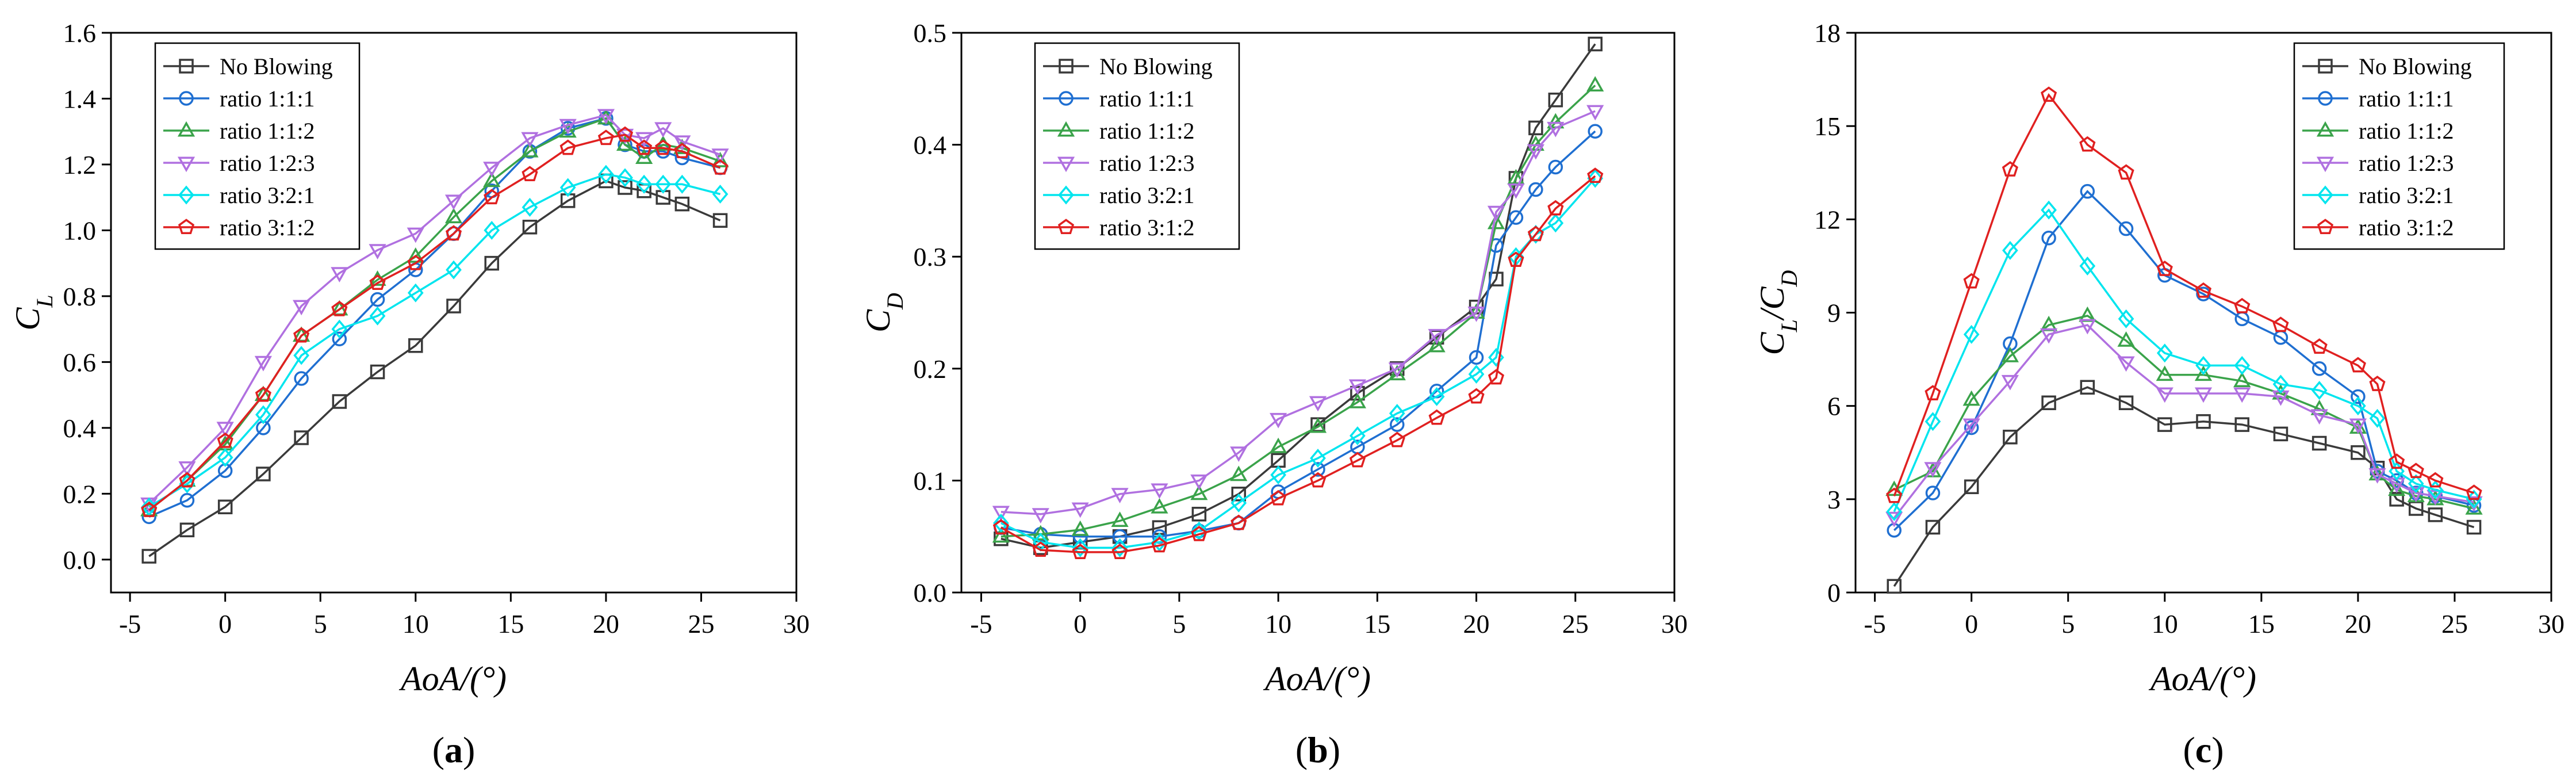 The image size is (2576, 776). I want to click on x-tick-label: 0, so click(225, 624).